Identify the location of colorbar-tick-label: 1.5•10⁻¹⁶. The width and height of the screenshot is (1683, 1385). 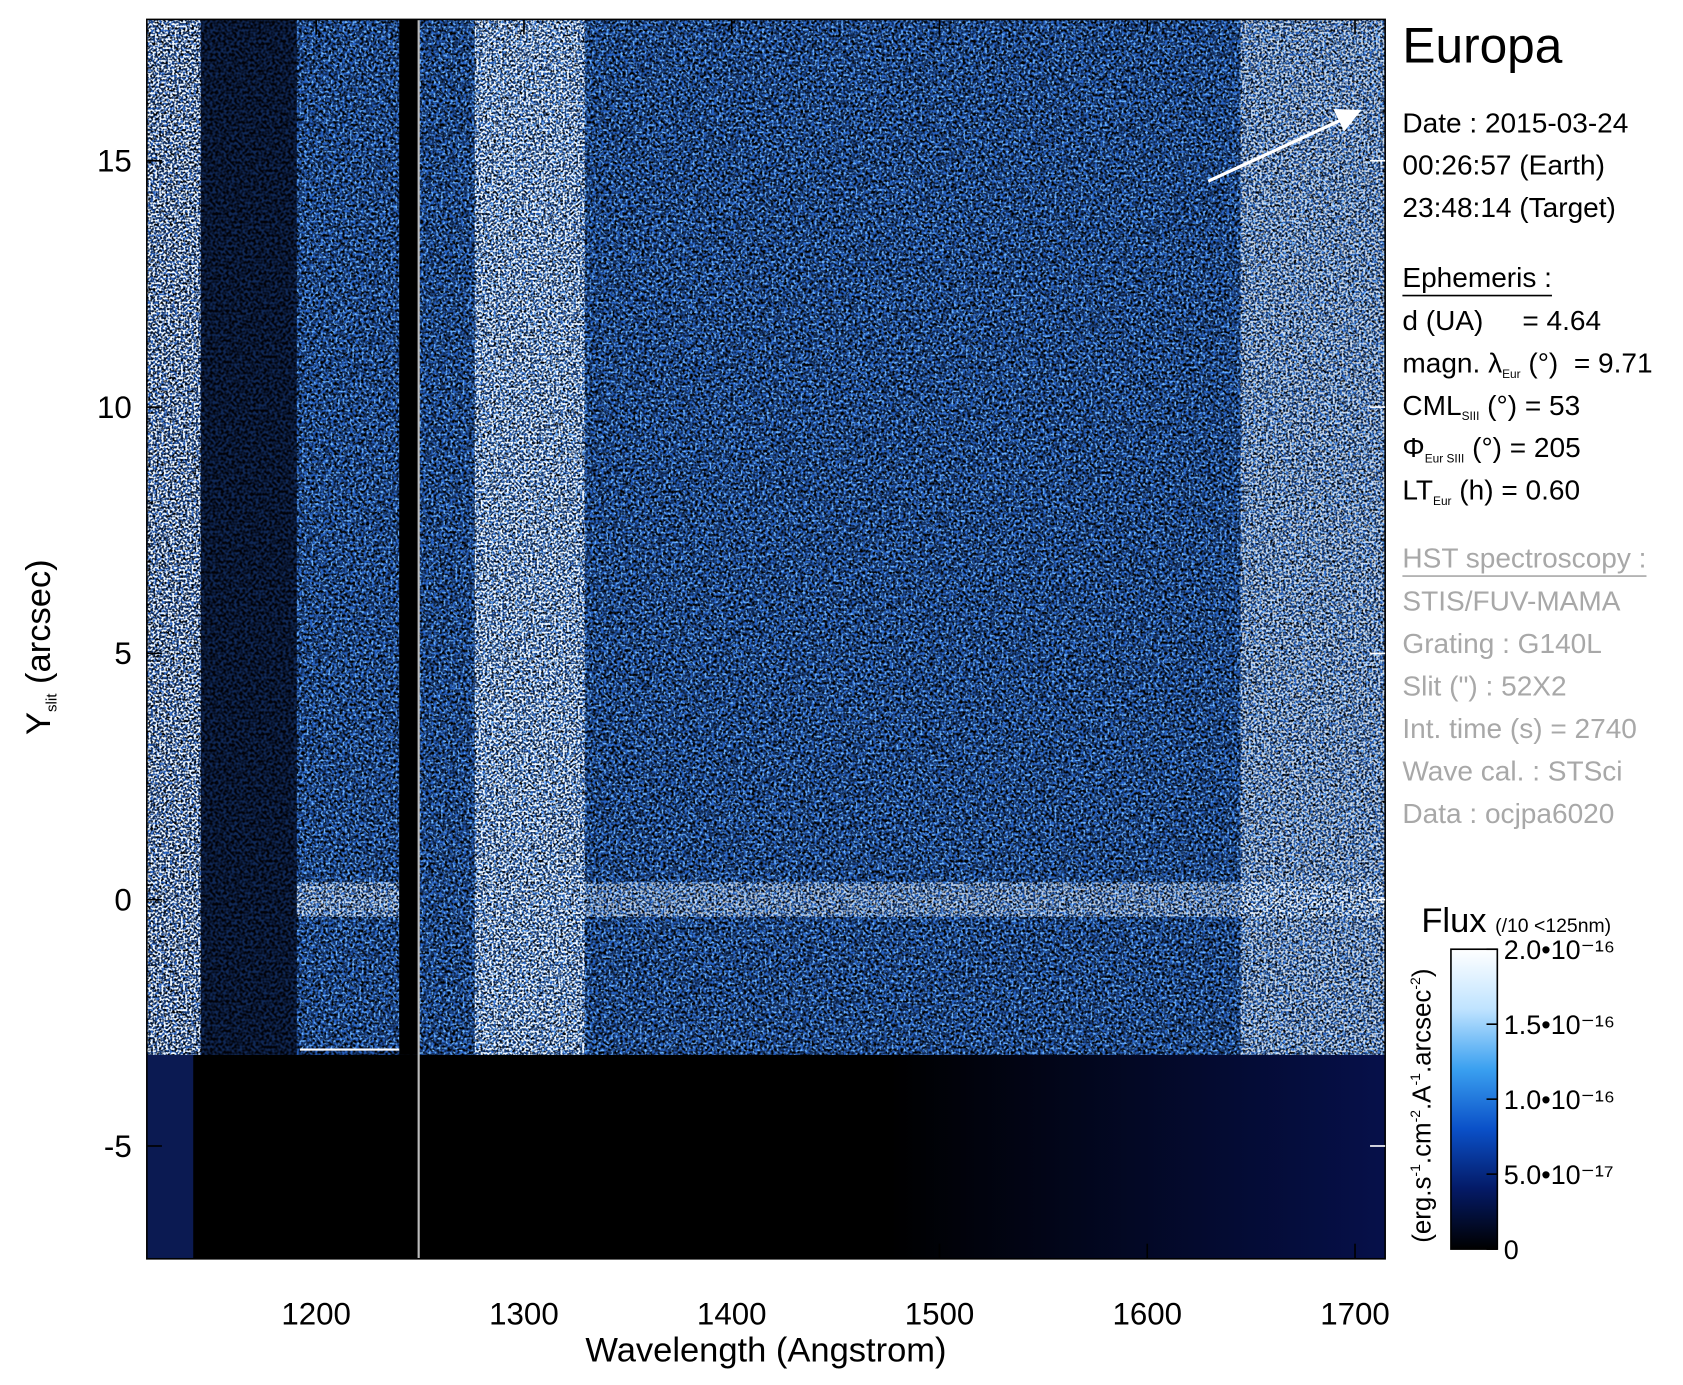
(1559, 1025).